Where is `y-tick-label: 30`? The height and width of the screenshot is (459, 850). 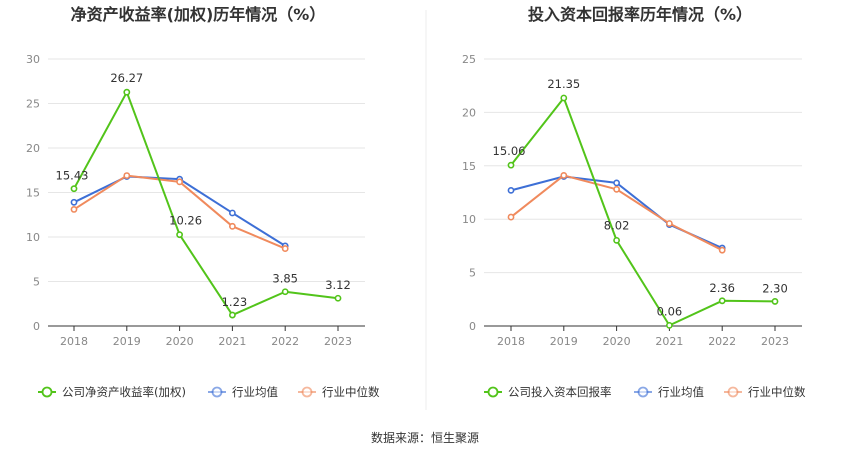
y-tick-label: 30 is located at coordinates (33, 59).